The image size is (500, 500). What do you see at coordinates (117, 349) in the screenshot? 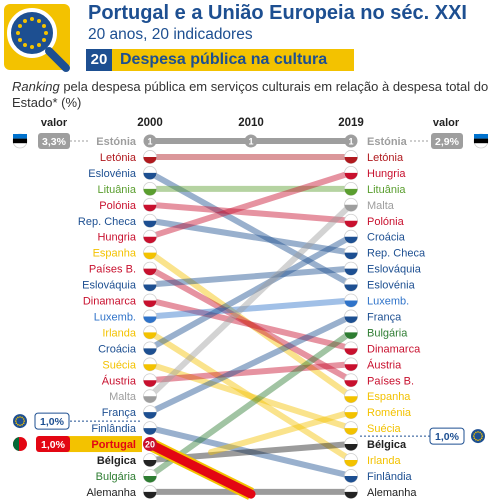
I see `label-2000-croacia: Croácia` at bounding box center [117, 349].